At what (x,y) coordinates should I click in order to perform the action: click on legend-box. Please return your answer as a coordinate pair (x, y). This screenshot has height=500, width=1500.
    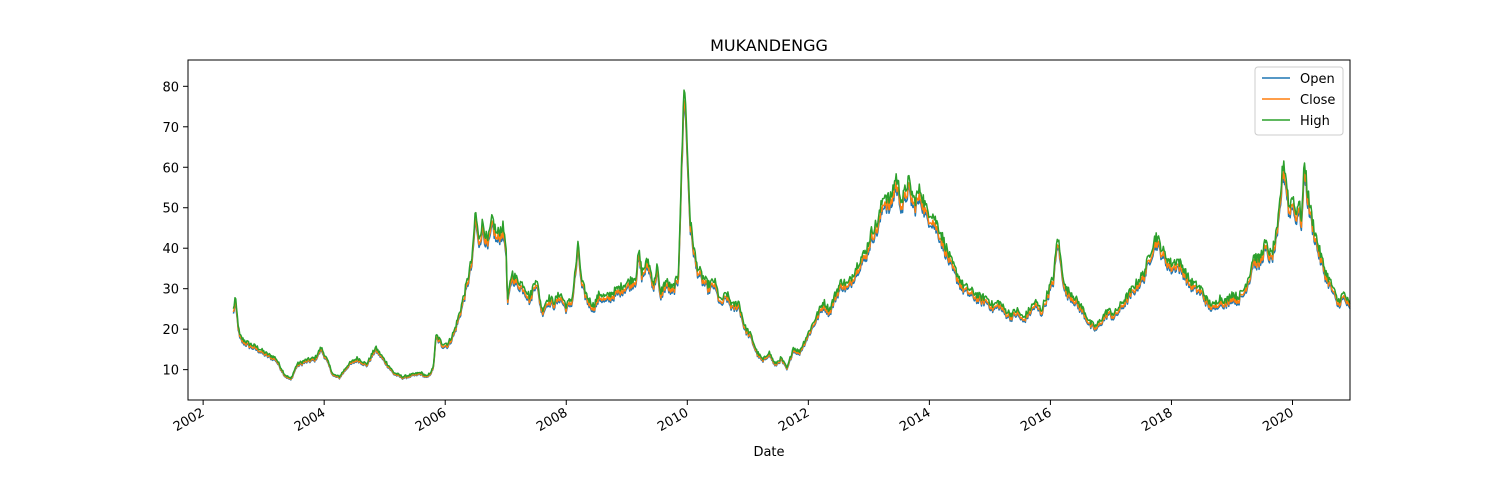
    Looking at the image, I should click on (1299, 101).